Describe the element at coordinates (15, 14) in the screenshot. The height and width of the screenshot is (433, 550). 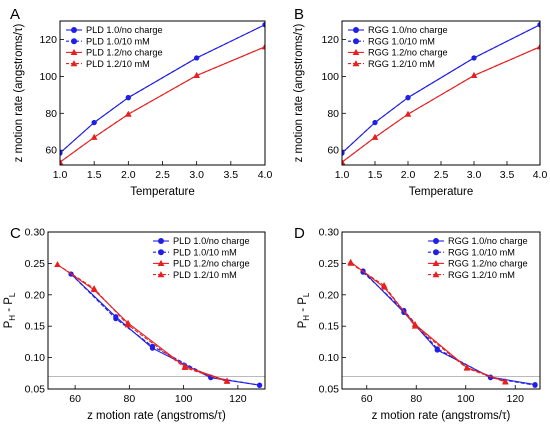
I see `panel-label: A` at that location.